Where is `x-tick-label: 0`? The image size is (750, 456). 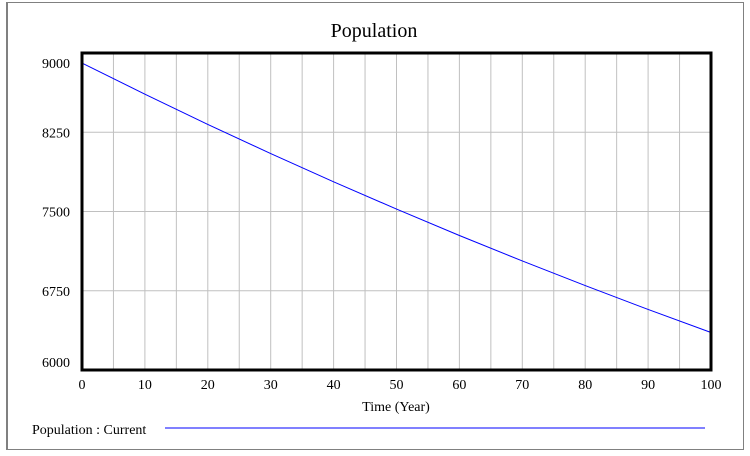
x-tick-label: 0 is located at coordinates (82, 385).